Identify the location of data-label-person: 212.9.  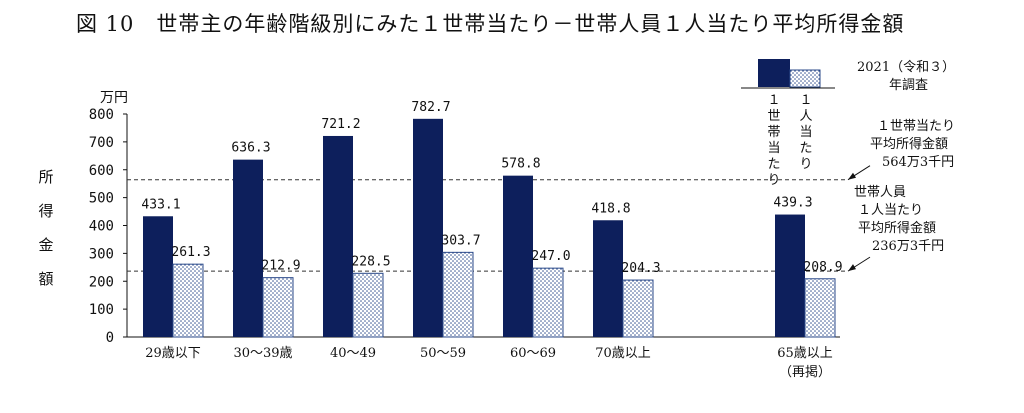
(280, 266).